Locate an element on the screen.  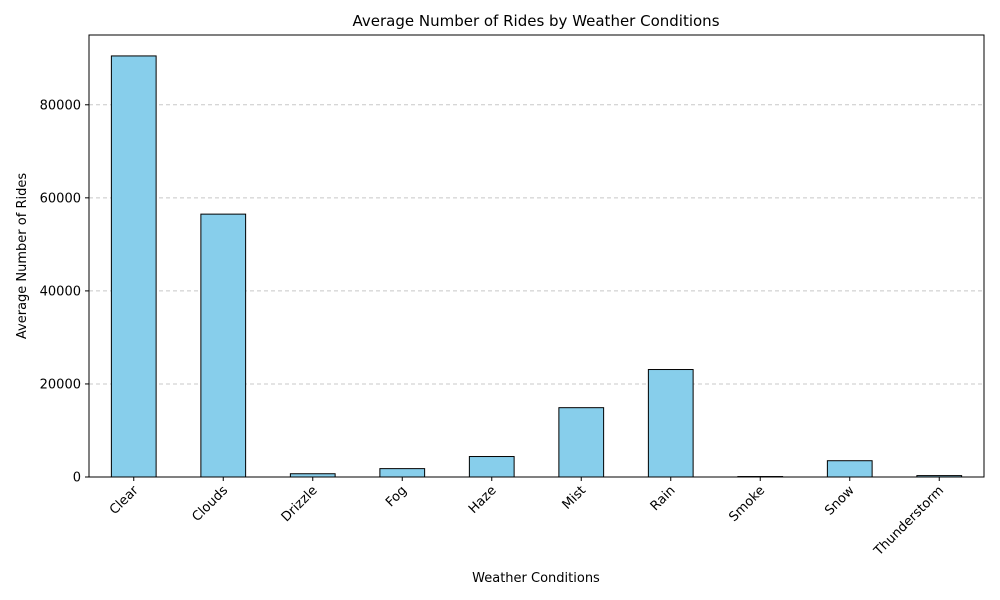
y-tick-label: 20000 is located at coordinates (60, 384).